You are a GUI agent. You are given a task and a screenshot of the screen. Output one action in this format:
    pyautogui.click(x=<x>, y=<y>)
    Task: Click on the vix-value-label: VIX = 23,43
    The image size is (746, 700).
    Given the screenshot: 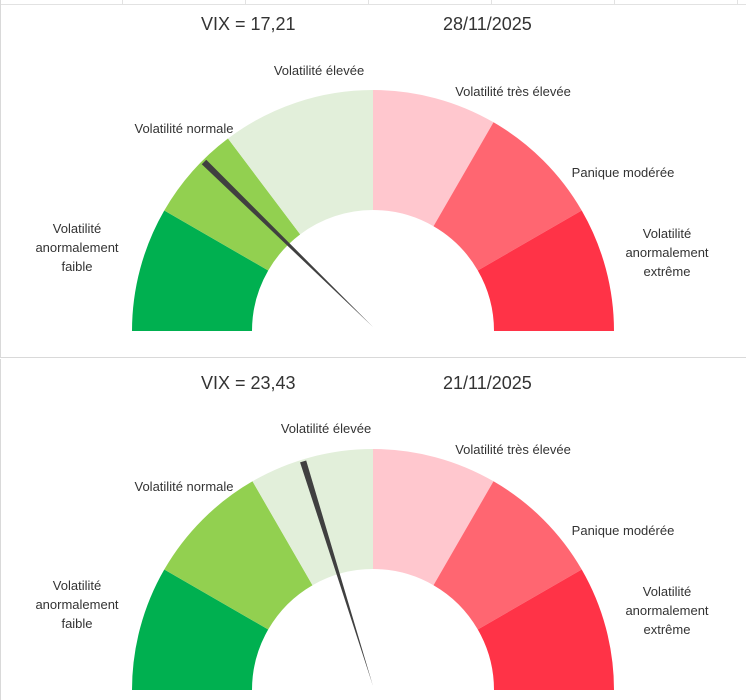 What is the action you would take?
    pyautogui.click(x=248, y=383)
    